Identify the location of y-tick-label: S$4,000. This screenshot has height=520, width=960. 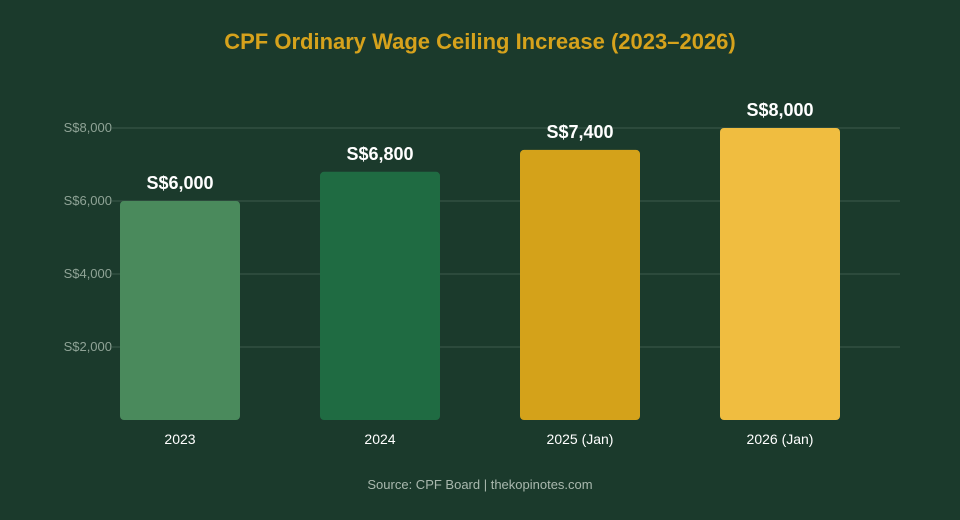
(88, 273).